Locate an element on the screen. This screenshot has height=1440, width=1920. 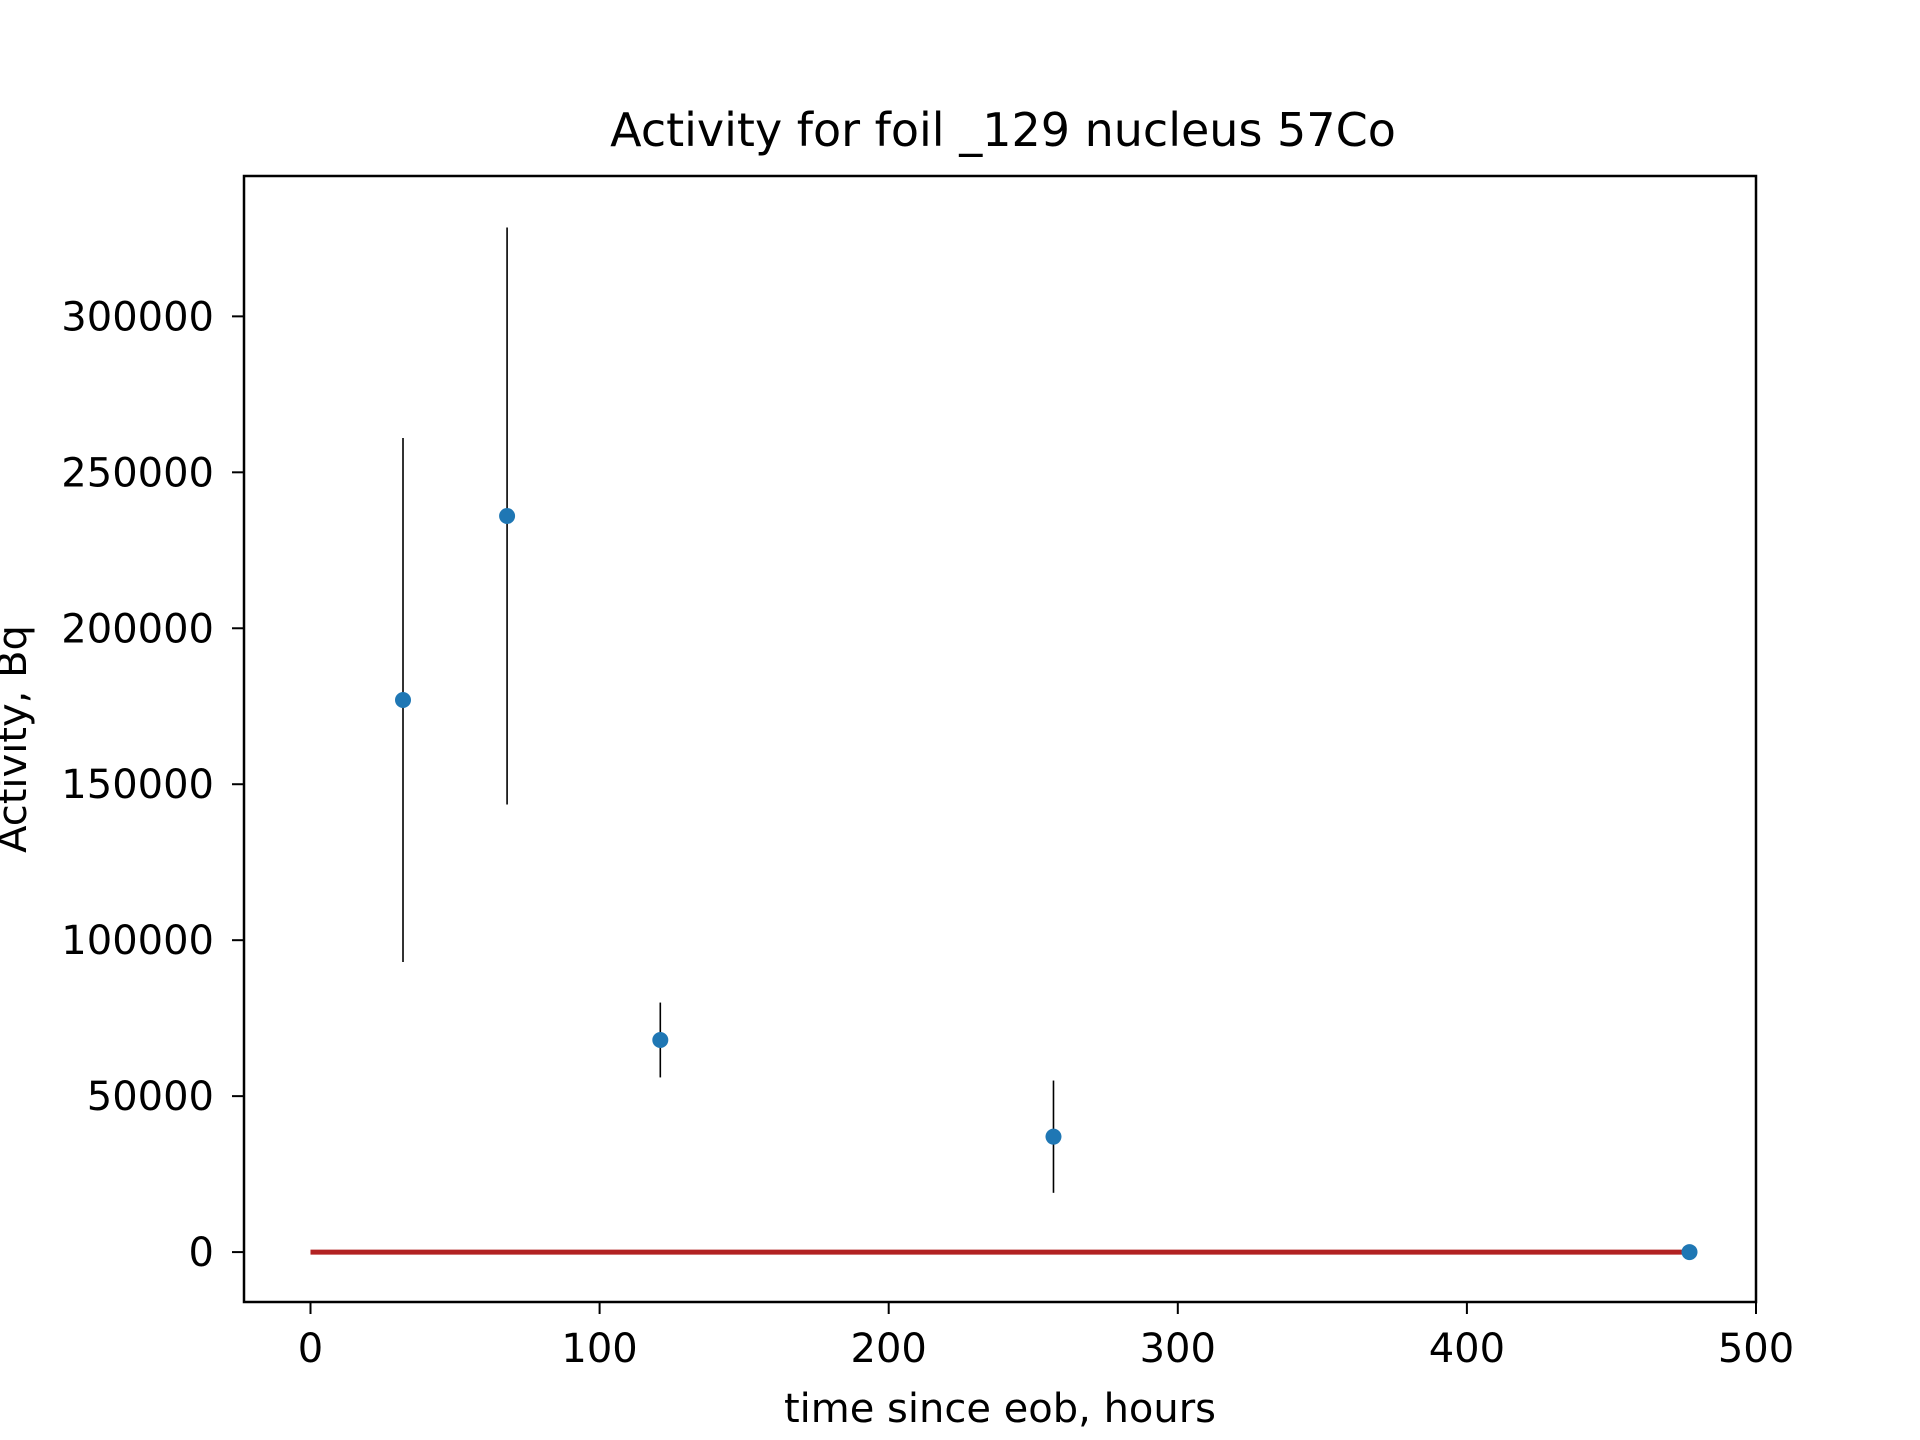
chart-title: Activity for foil _129 nucleus 57Co is located at coordinates (1003, 130).